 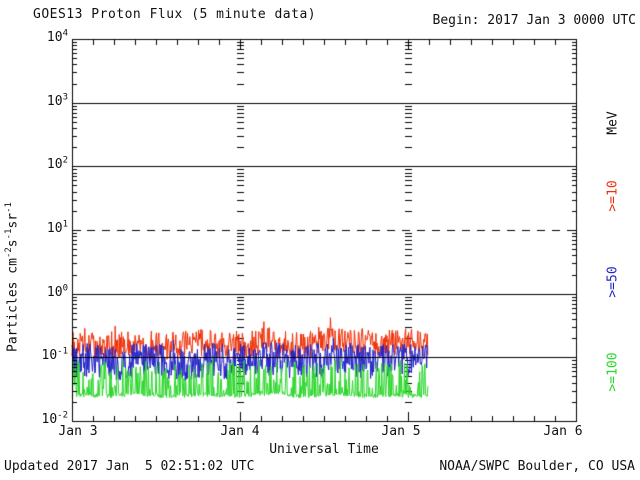 What do you see at coordinates (57, 100) in the screenshot?
I see `y-tick-label-1e3: 10³` at bounding box center [57, 100].